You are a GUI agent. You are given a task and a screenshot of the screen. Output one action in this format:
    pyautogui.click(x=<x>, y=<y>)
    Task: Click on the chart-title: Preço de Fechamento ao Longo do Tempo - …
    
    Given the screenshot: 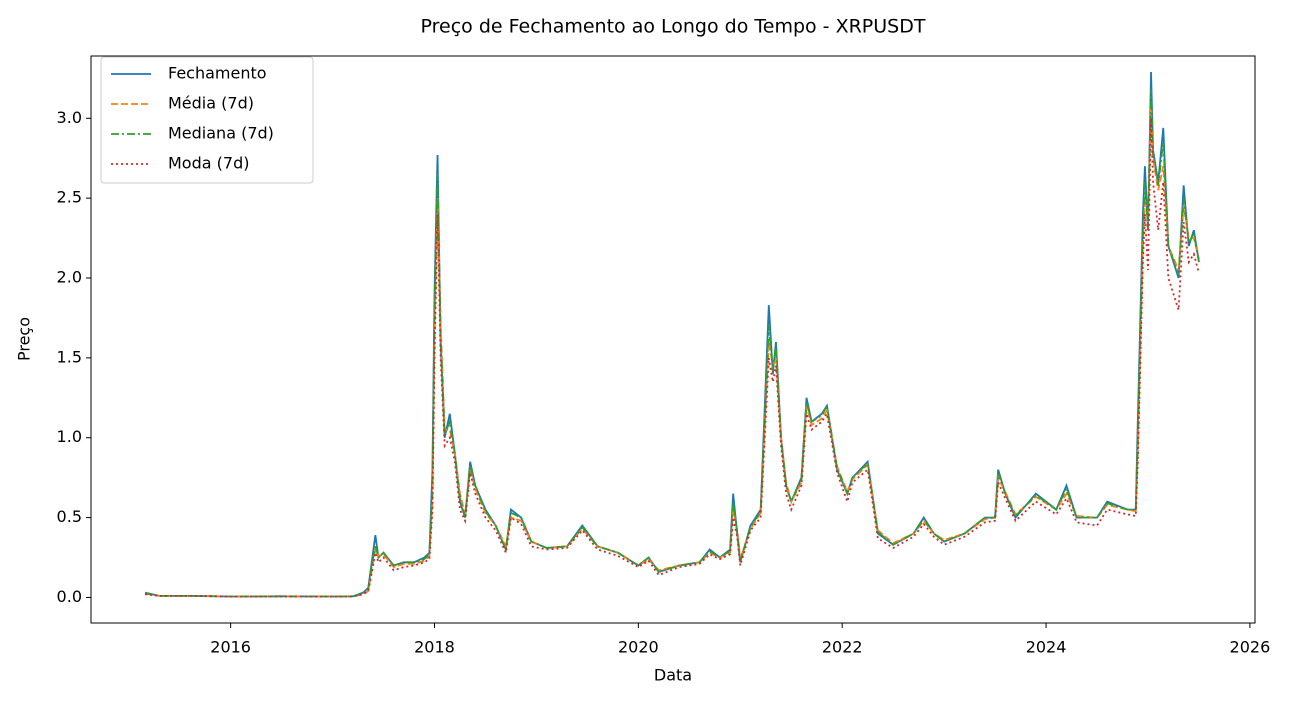 What is the action you would take?
    pyautogui.click(x=673, y=27)
    